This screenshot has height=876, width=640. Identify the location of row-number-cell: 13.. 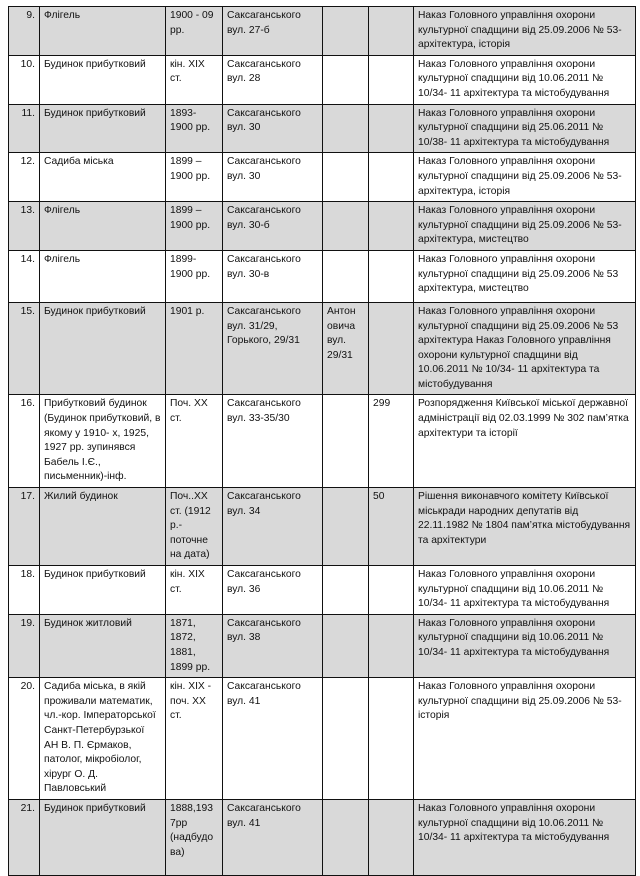
(24, 226).